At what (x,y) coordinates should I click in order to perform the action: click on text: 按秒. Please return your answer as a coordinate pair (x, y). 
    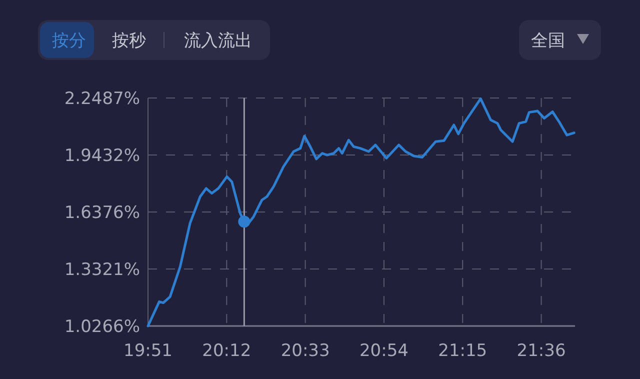
    Looking at the image, I should click on (129, 41).